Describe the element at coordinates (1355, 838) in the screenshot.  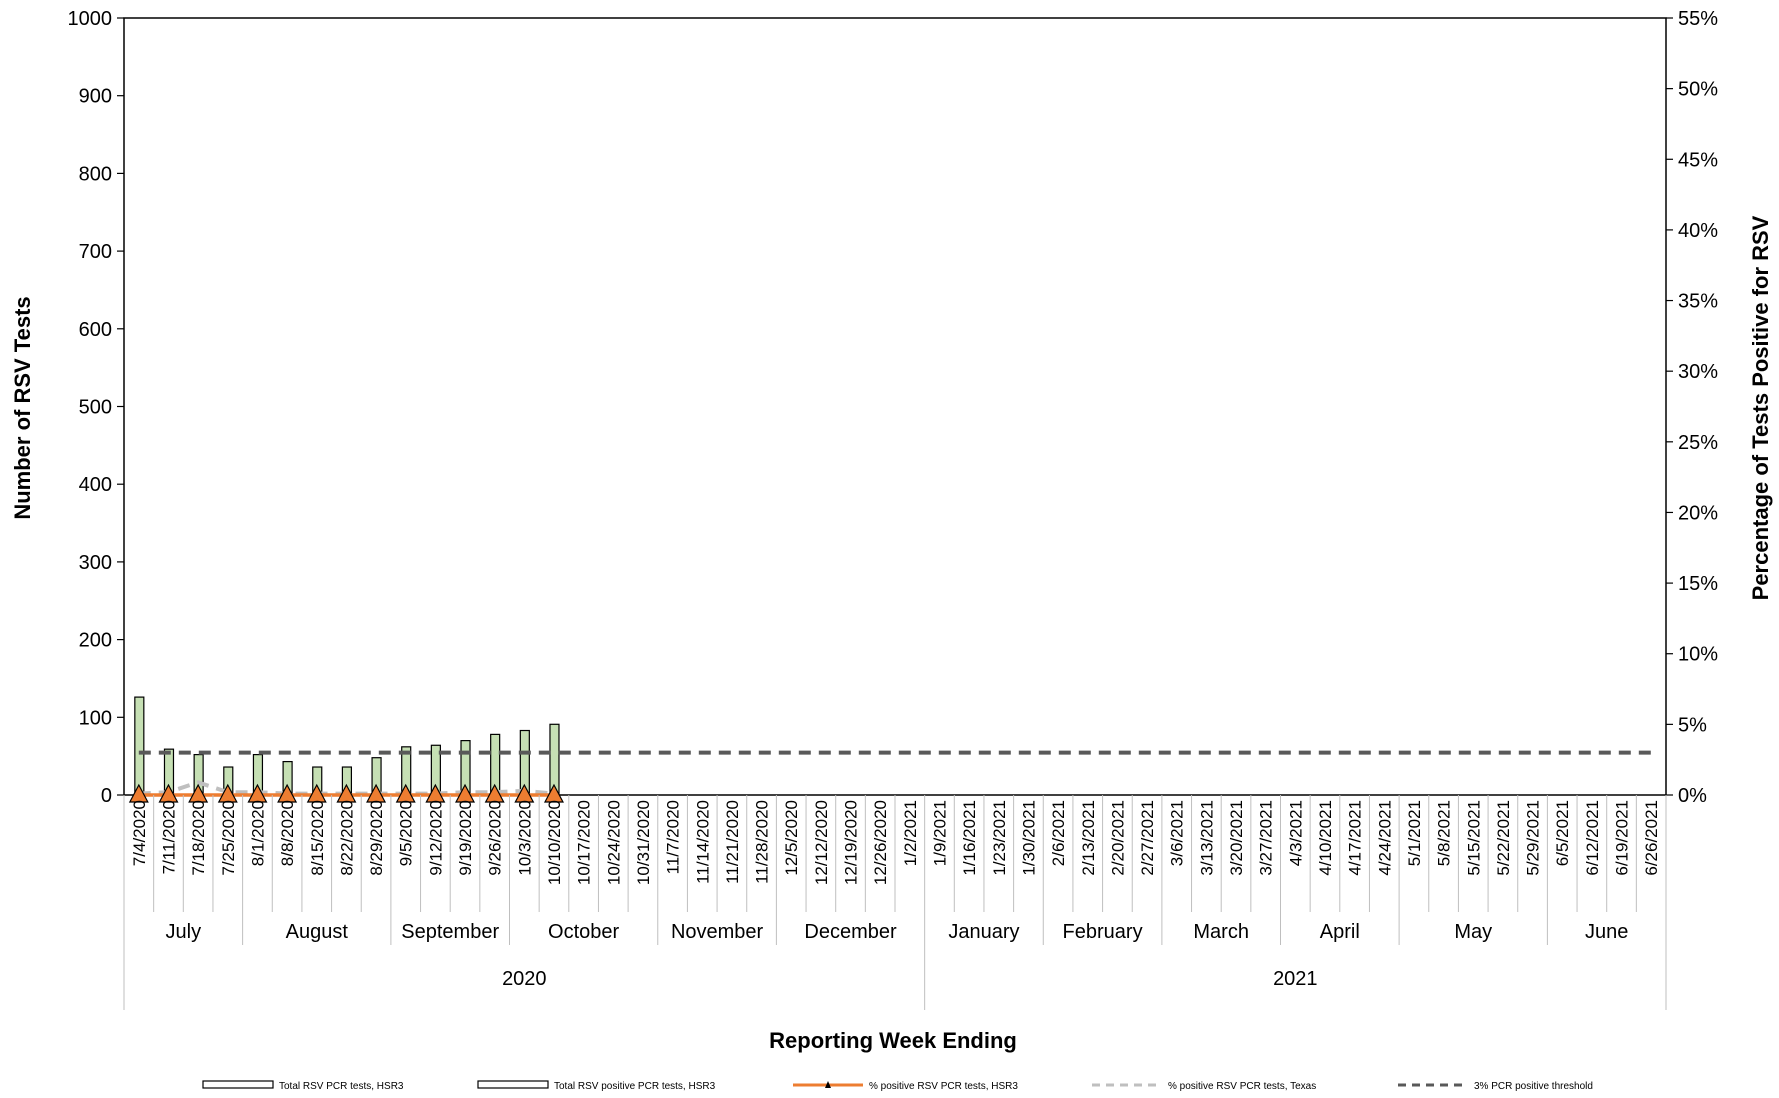
I see `x-category-label: 4/17/2021` at that location.